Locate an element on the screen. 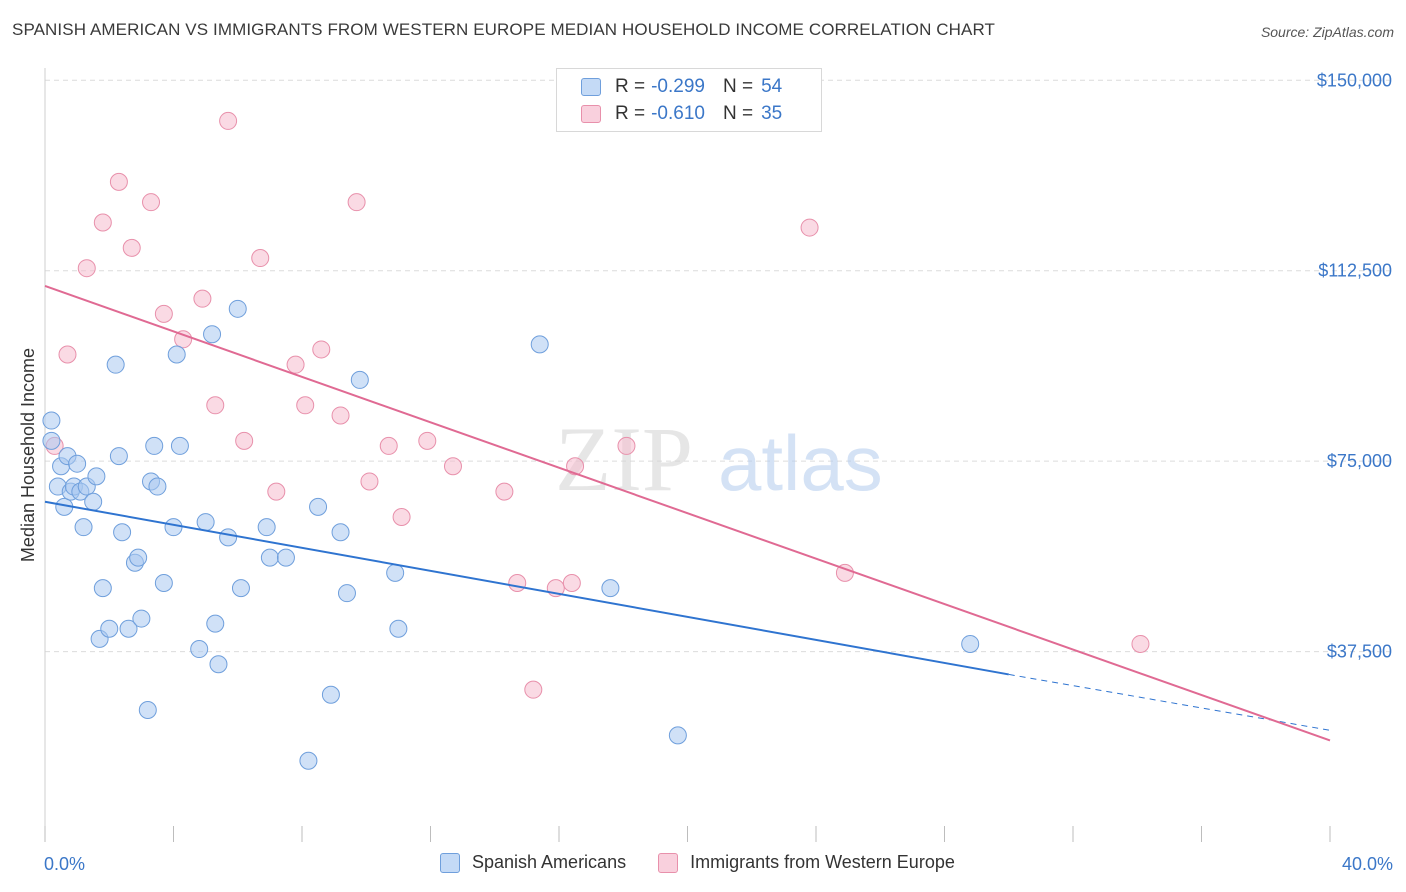 This screenshot has width=1406, height=892. legend-item-spanish-americans: Spanish Americans is located at coordinates (533, 862).